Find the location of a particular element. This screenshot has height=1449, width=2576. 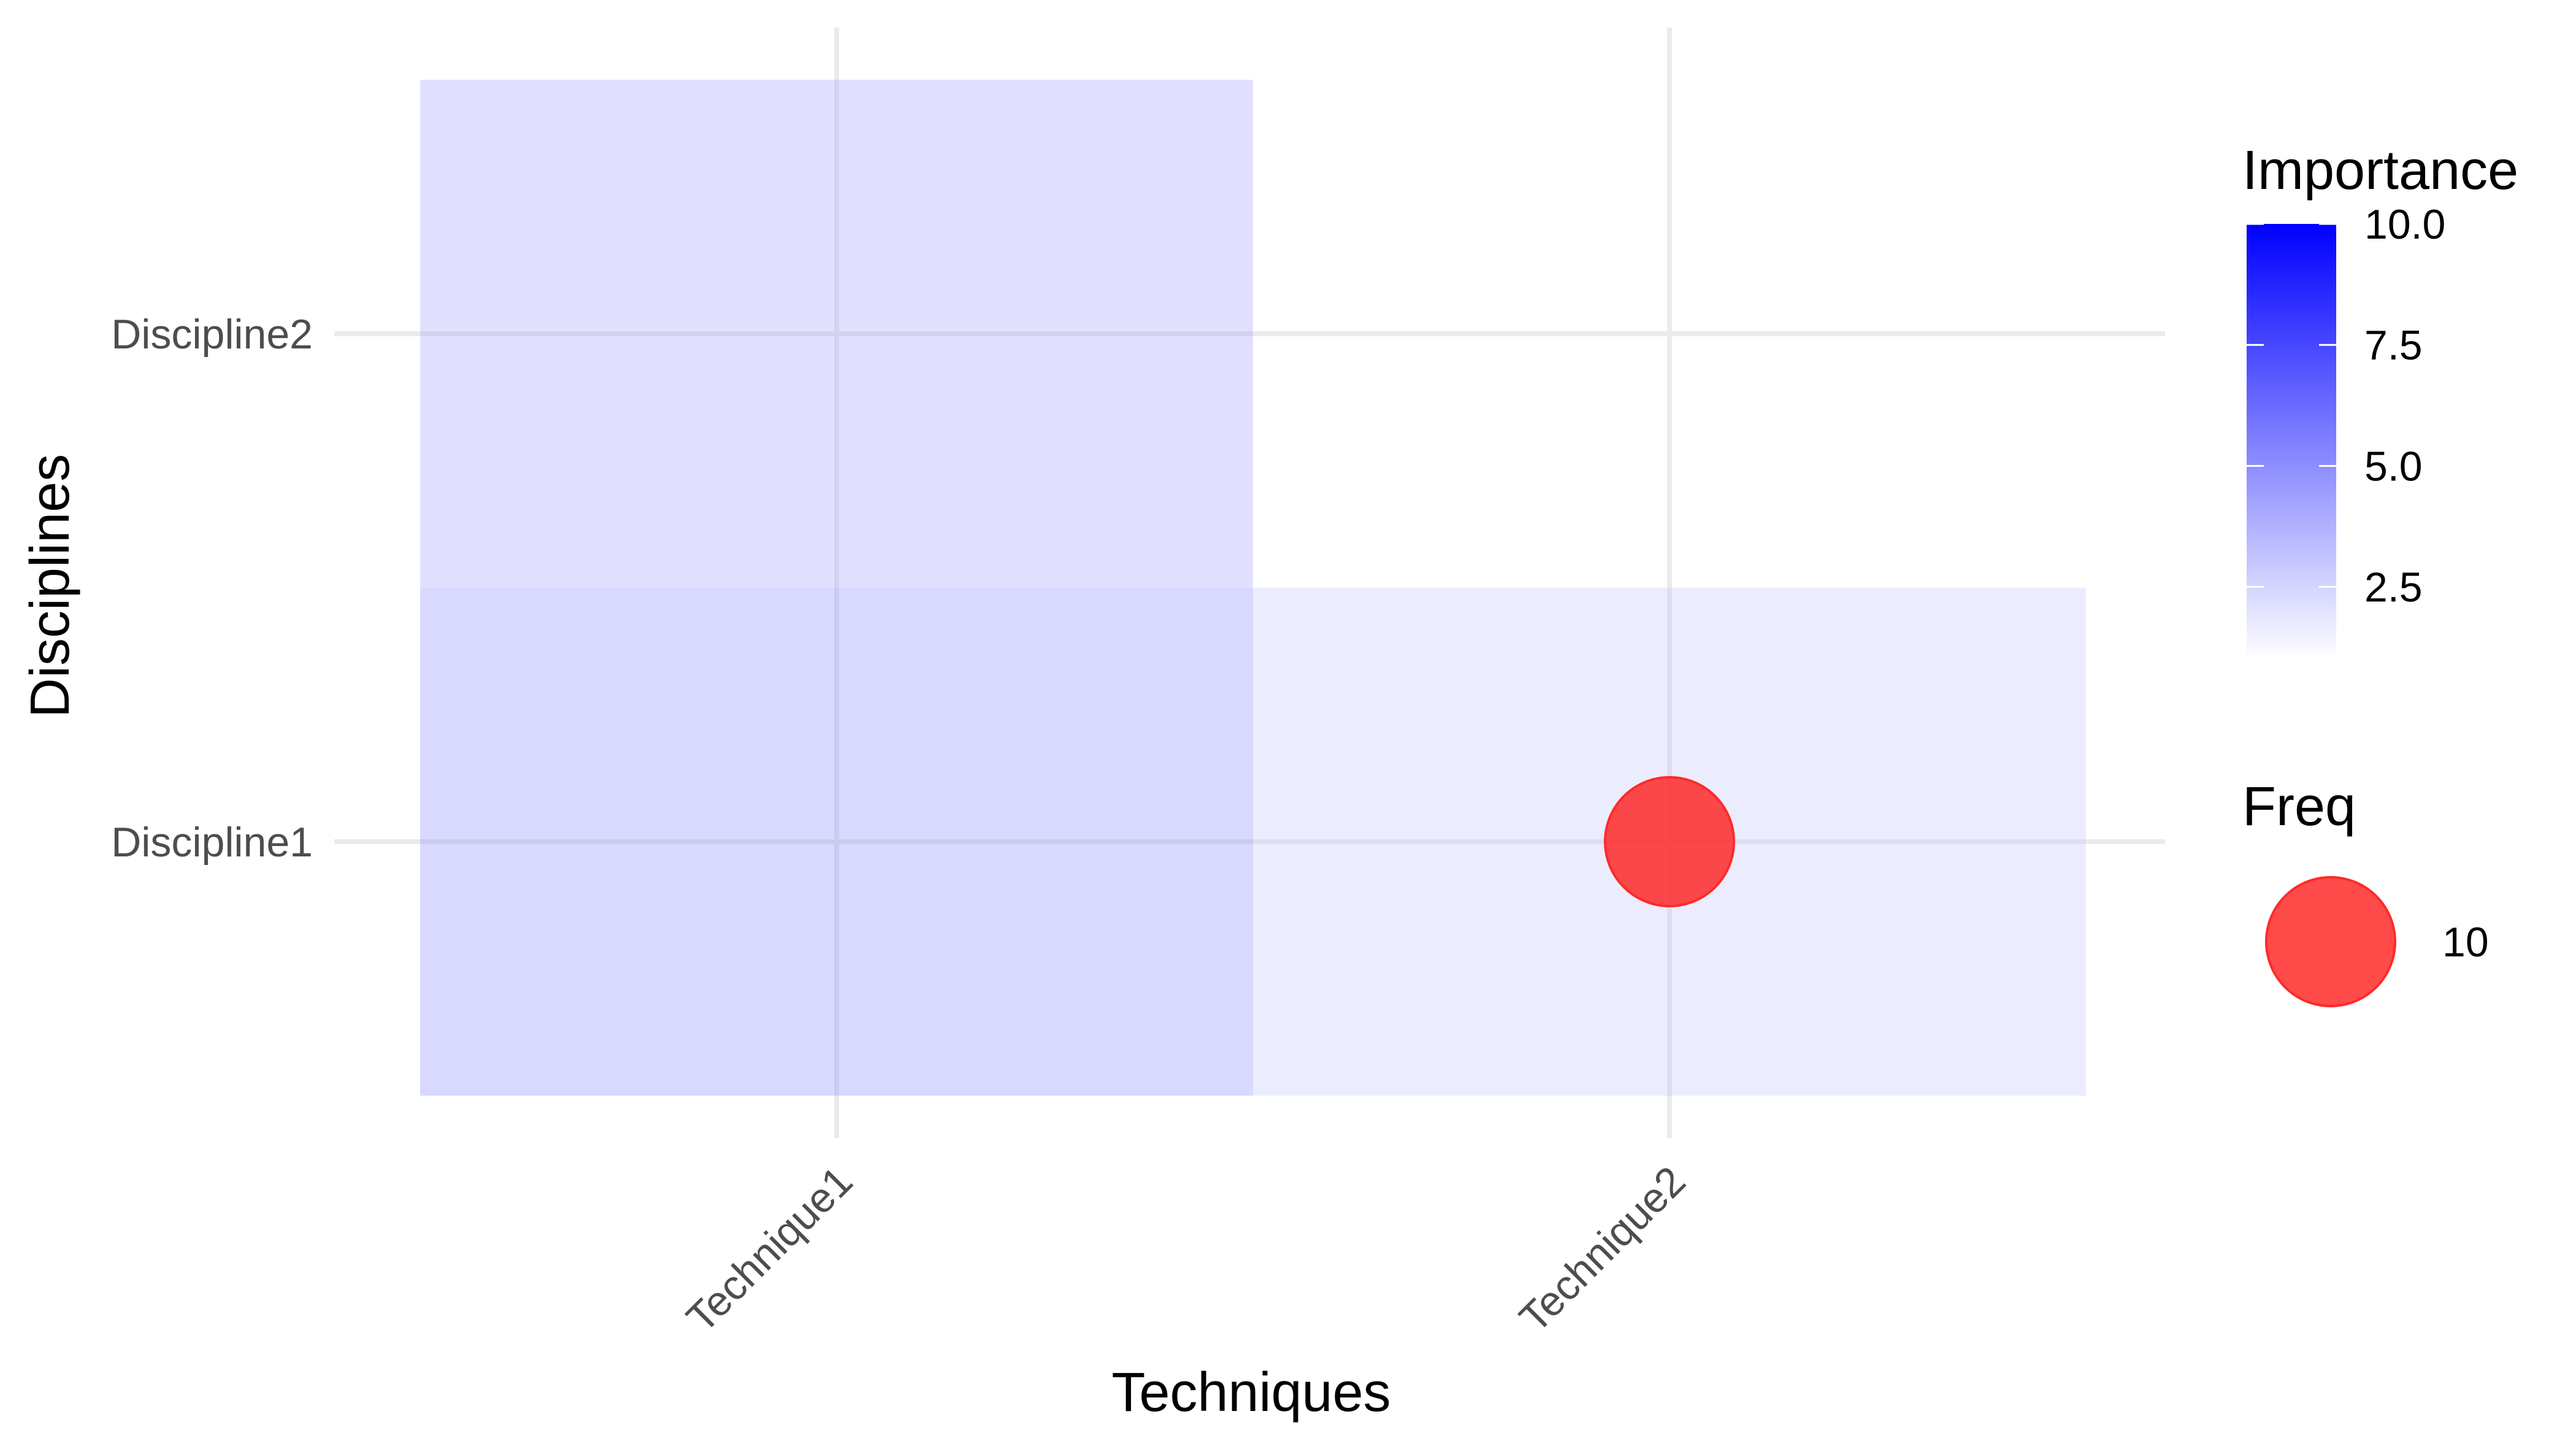

freq-point is located at coordinates (1669, 841).